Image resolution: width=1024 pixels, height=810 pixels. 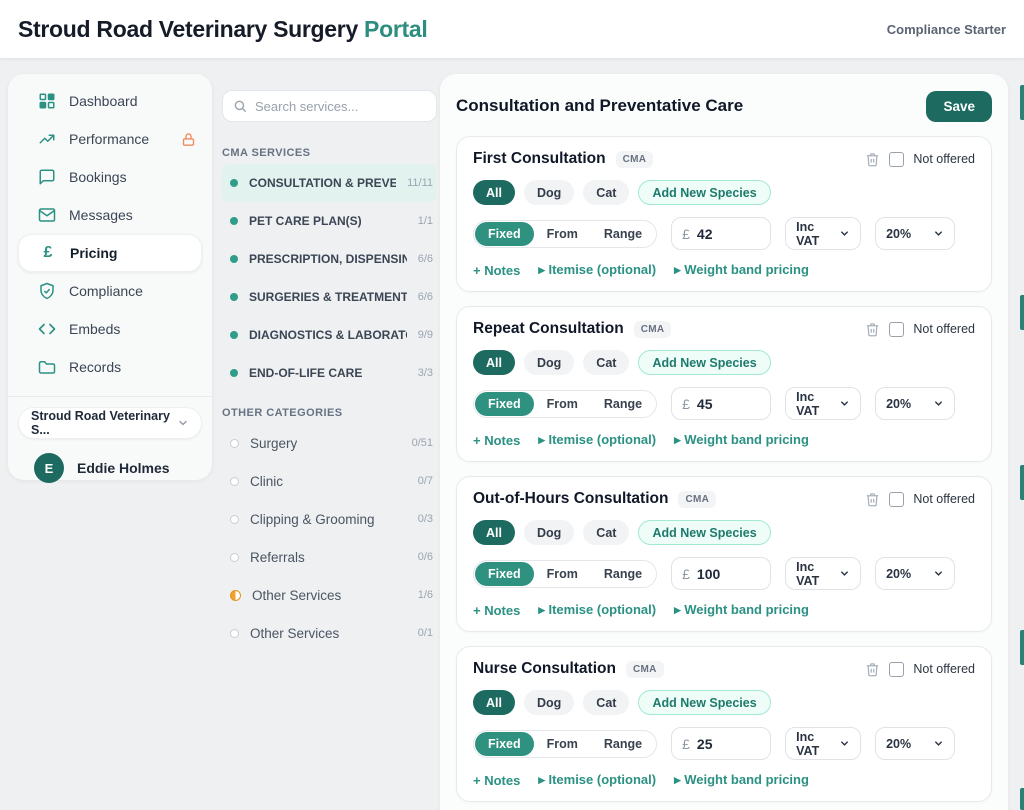 I want to click on category-item-pet-care-plans: PET CARE PLAN(S) 1/1, so click(x=329, y=221).